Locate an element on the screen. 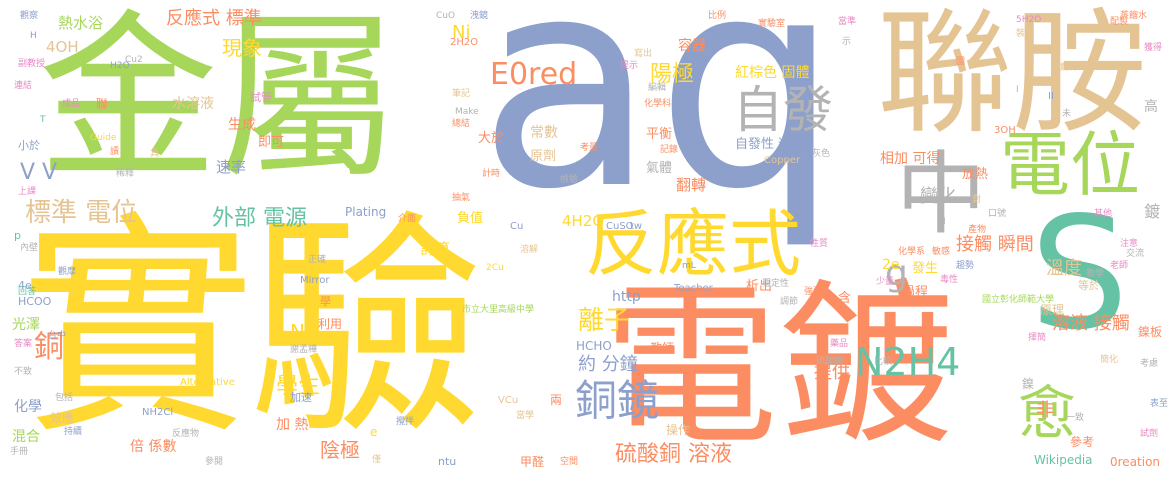  word-cu2: Cu2 is located at coordinates (134, 60).